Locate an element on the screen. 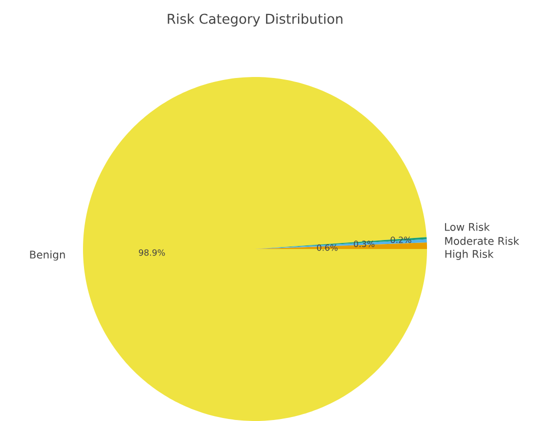 This screenshot has height=421, width=554. slice-label: Low Risk is located at coordinates (467, 226).